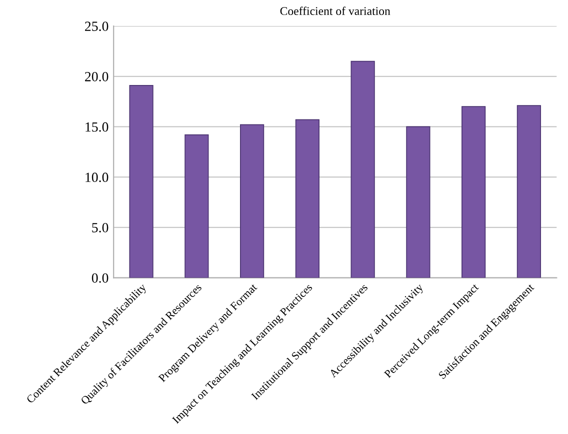 This screenshot has width=568, height=434. I want to click on chart-title: Coefficient of variation, so click(335, 11).